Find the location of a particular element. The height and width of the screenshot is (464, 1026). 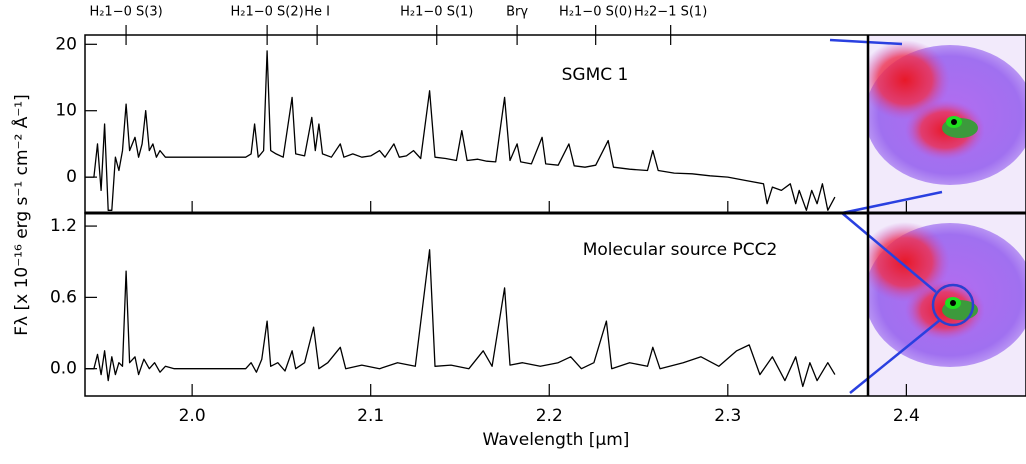

line-marker-label: H₂2−1 S(1) is located at coordinates (670, 12).